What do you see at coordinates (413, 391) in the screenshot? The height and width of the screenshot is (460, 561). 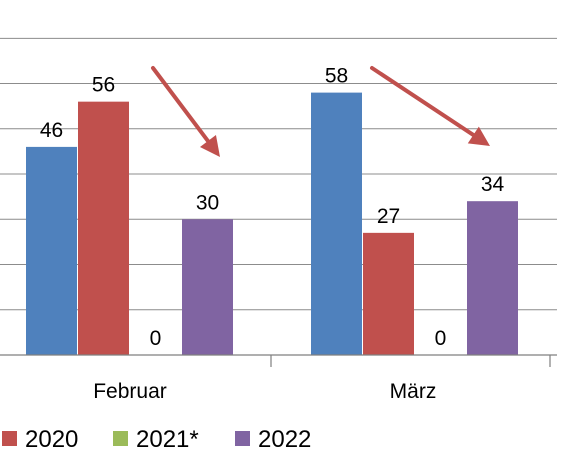 I see `x-tick-label: März` at bounding box center [413, 391].